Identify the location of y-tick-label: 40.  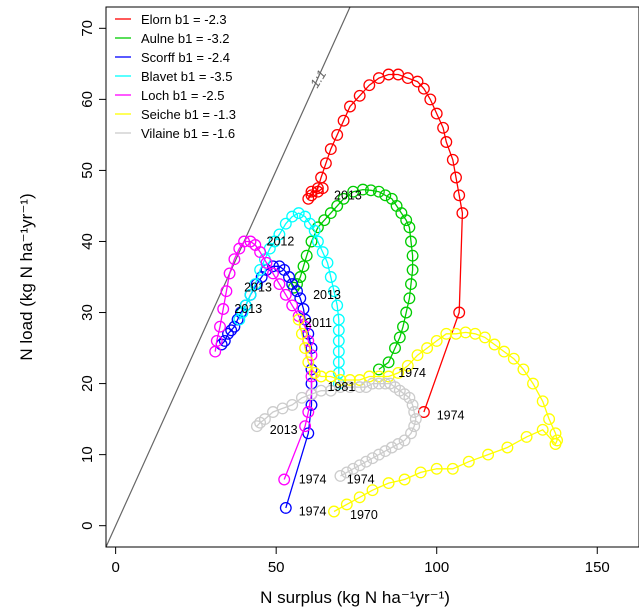
(87, 241).